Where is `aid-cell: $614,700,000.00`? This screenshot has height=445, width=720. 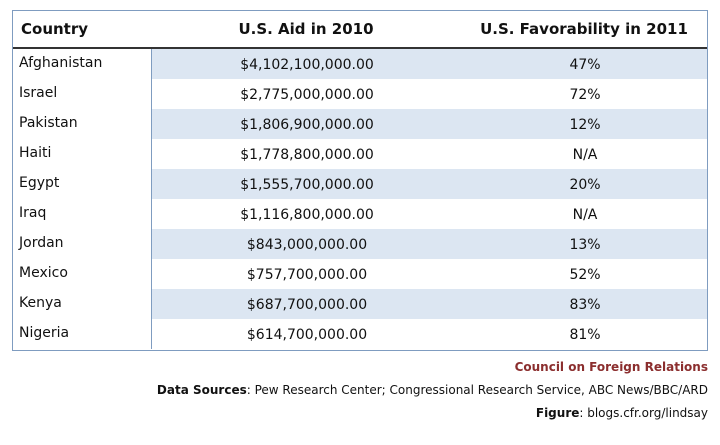 aid-cell: $614,700,000.00 is located at coordinates (307, 335).